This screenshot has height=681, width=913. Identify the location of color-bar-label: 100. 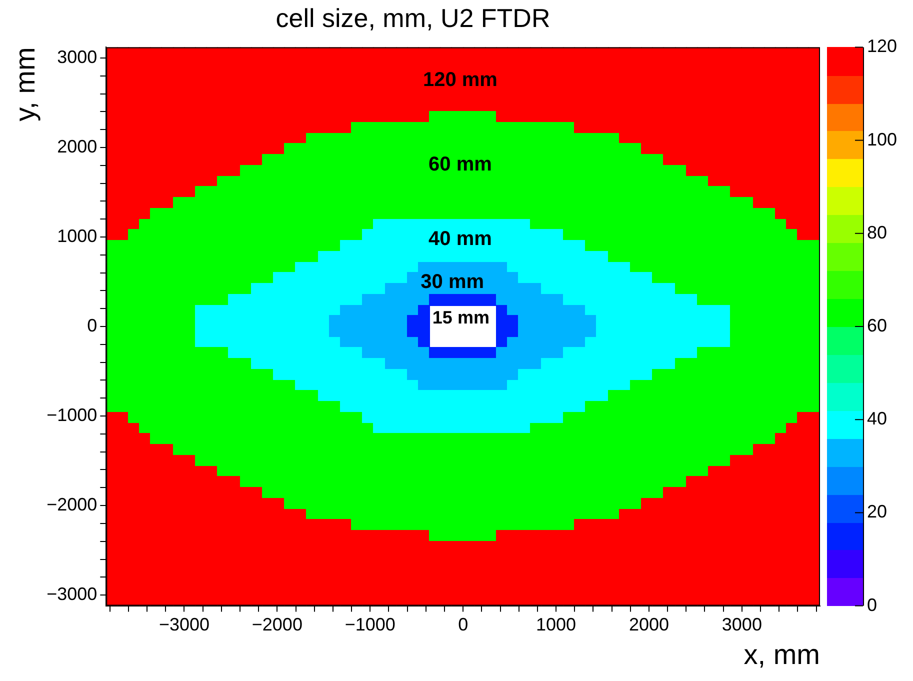
(882, 139).